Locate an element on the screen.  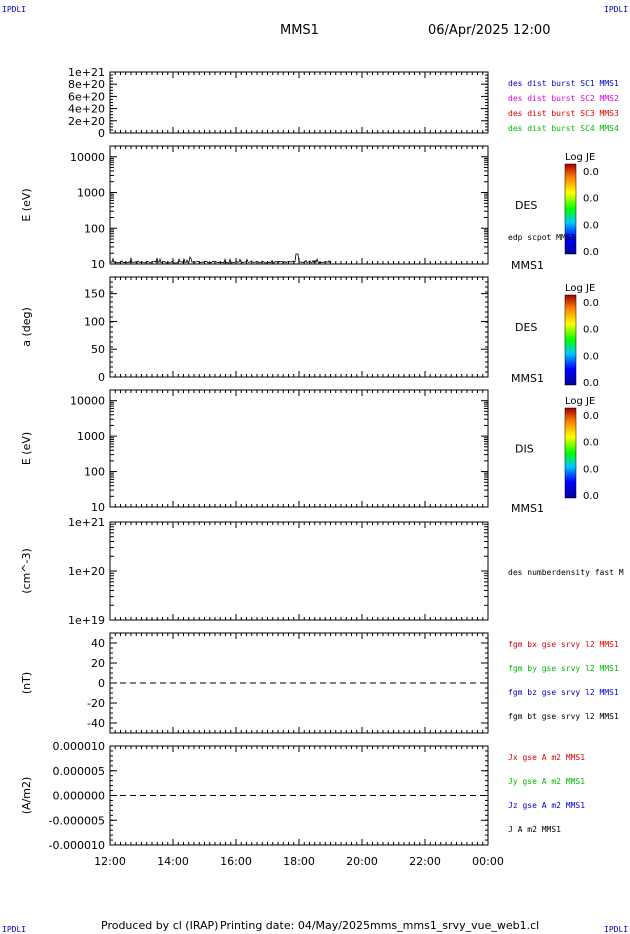
corner-label-top-right: IPDLI is located at coordinates (616, 9).